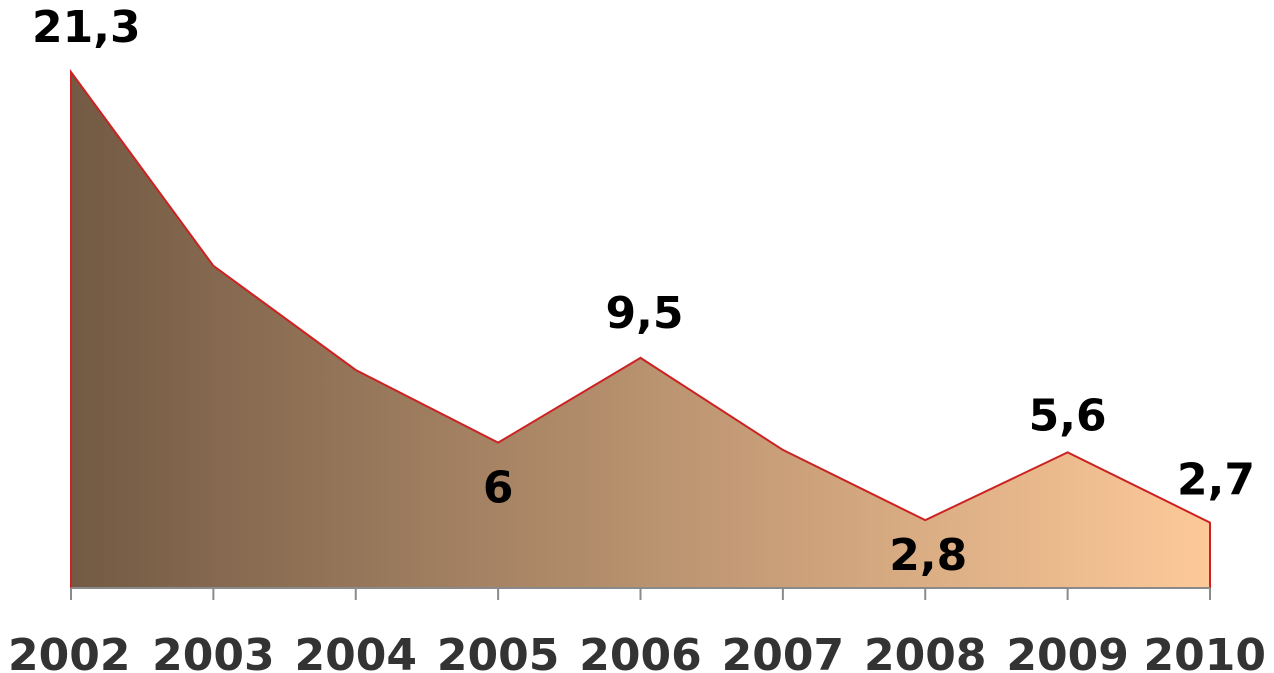  I want to click on x-tick-label-2005: 2005, so click(498, 651).